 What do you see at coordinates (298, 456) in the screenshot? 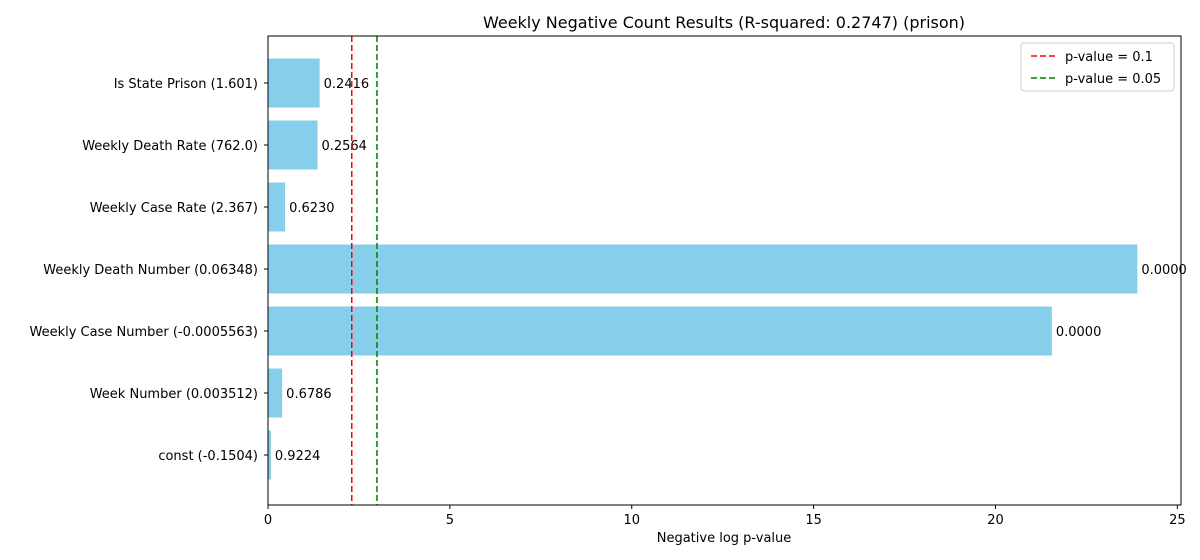
I see `bar-value-label: 0.9224` at bounding box center [298, 456].